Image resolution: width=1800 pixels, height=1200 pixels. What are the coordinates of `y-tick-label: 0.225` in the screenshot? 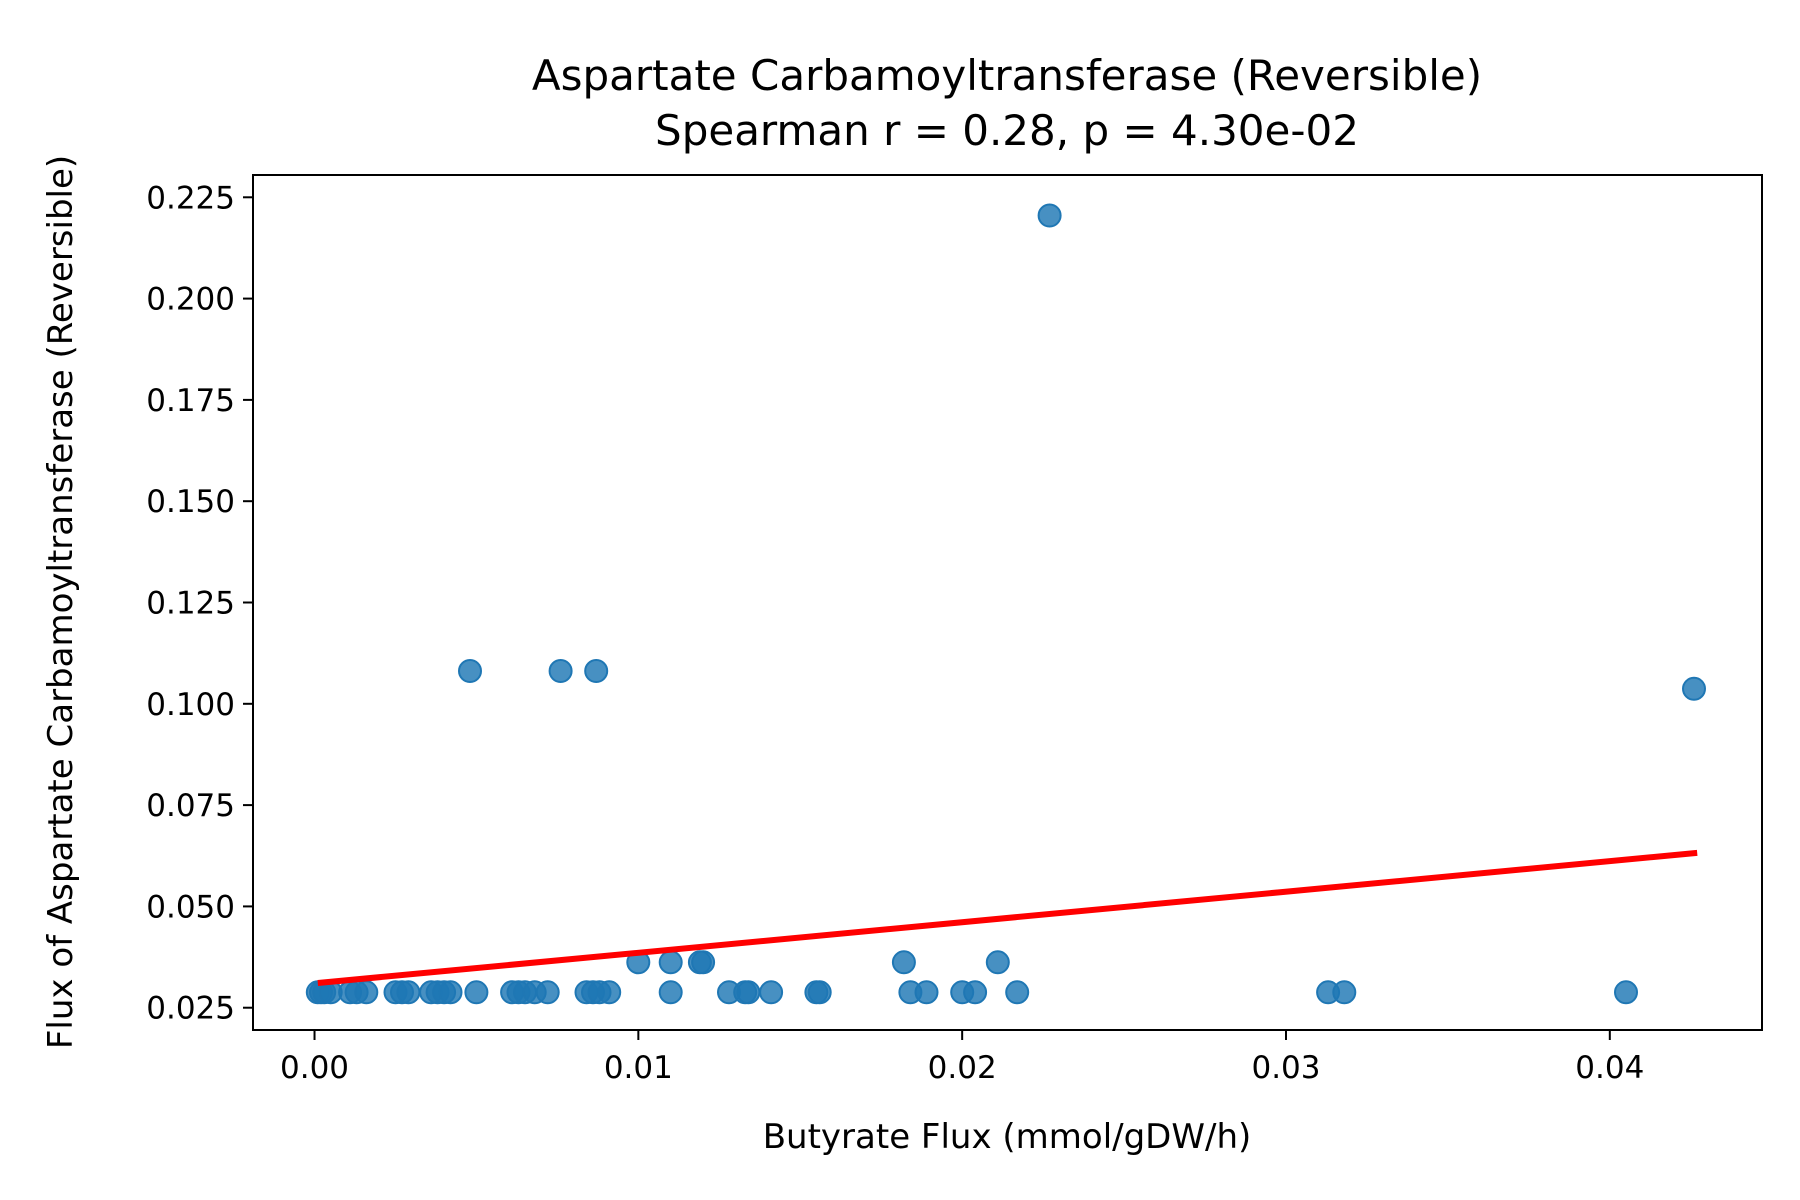 It's located at (190, 198).